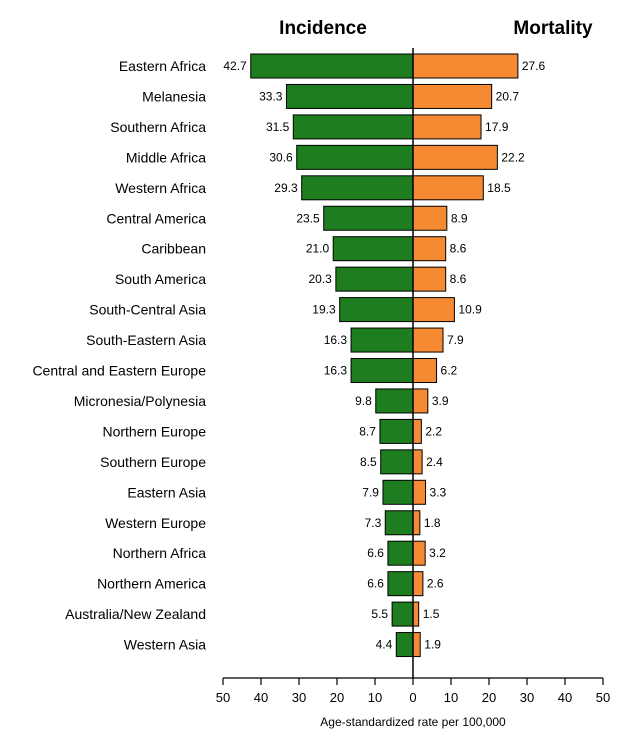 The image size is (640, 740). What do you see at coordinates (413, 722) in the screenshot?
I see `x-axis-title: Age-standardized rate per 100,000` at bounding box center [413, 722].